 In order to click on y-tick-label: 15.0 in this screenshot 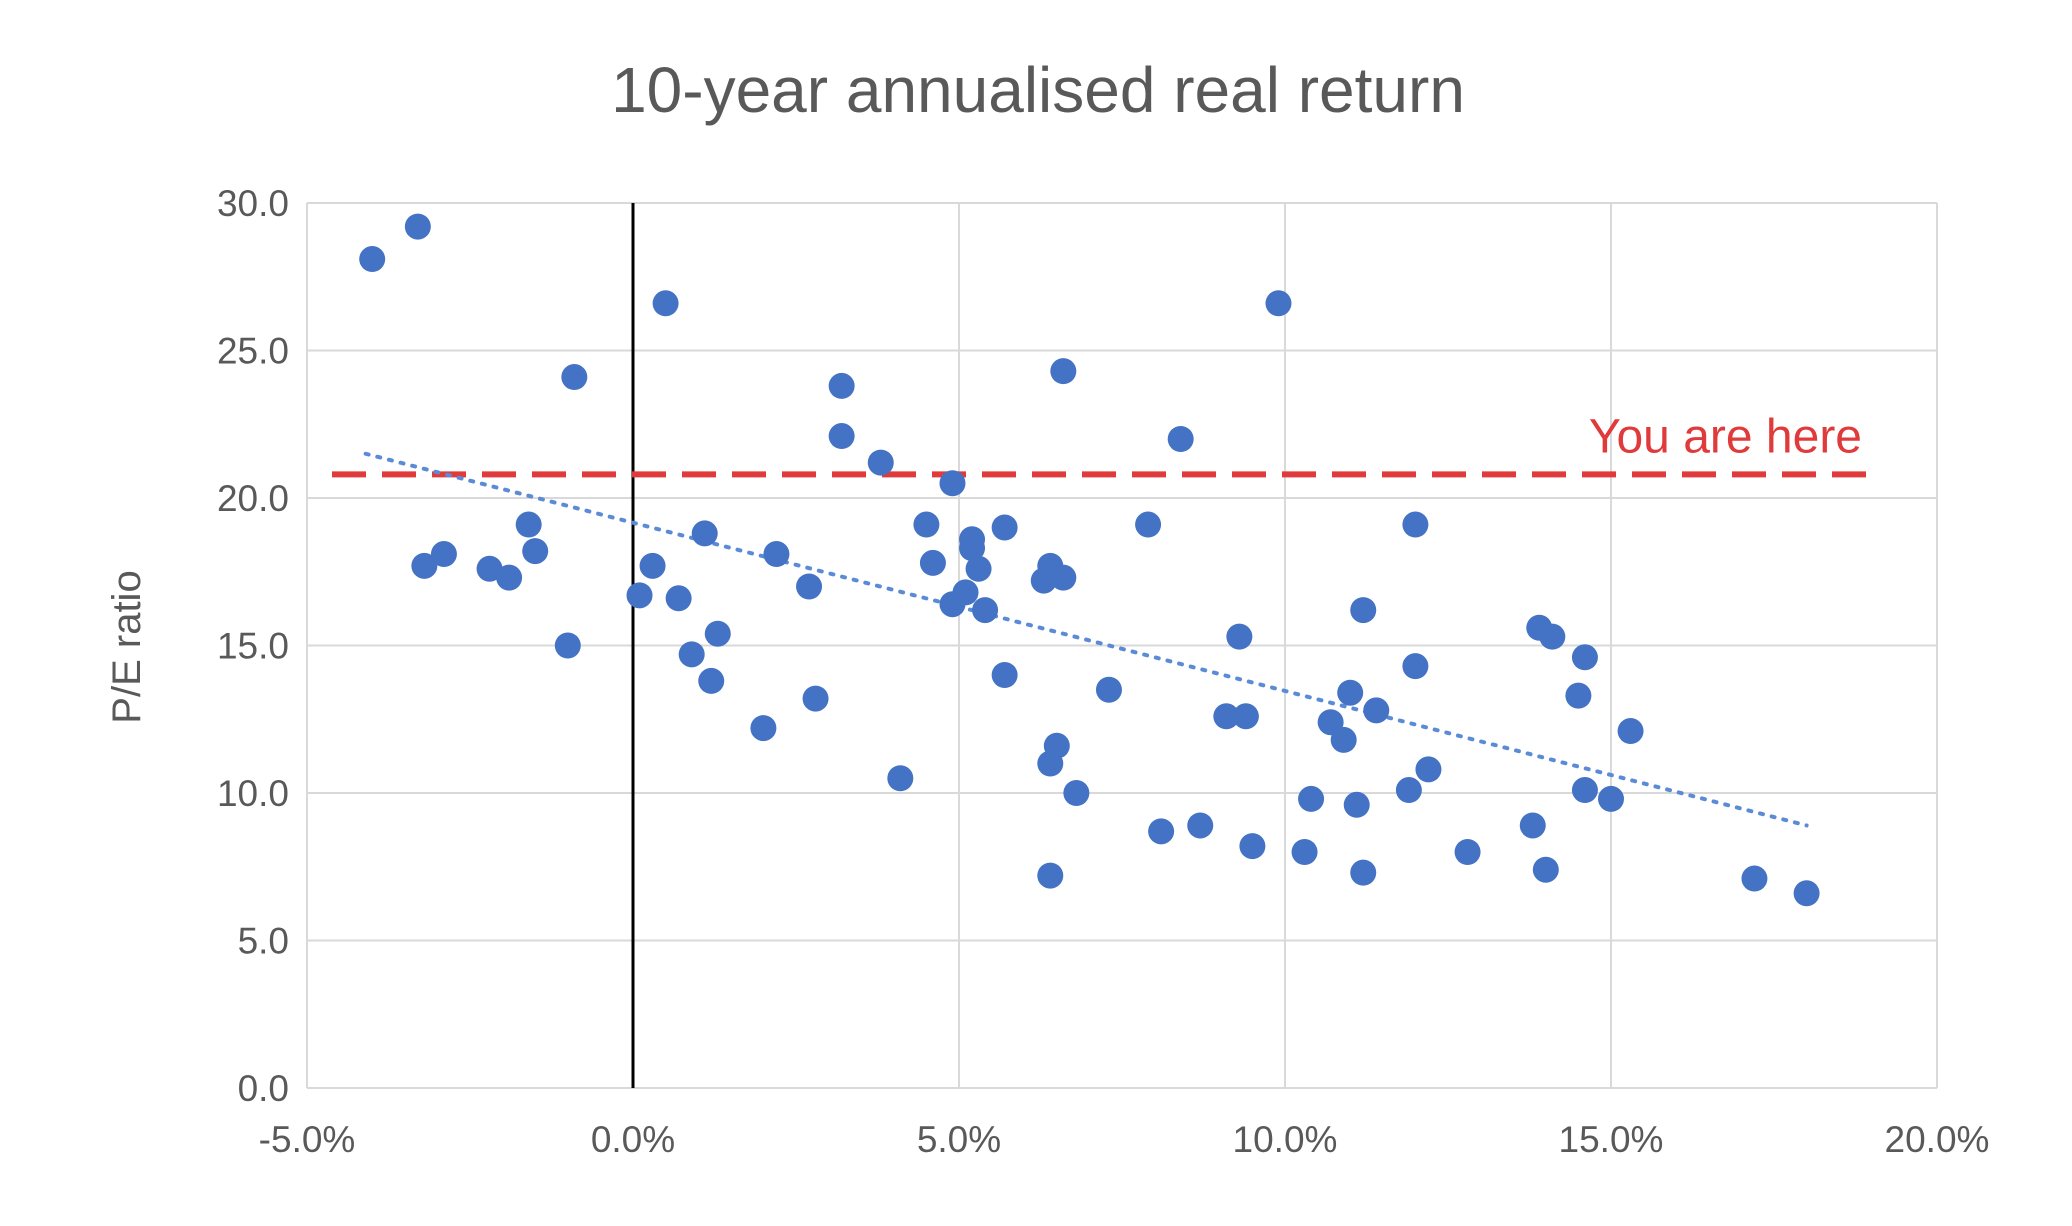, I will do `click(253, 646)`.